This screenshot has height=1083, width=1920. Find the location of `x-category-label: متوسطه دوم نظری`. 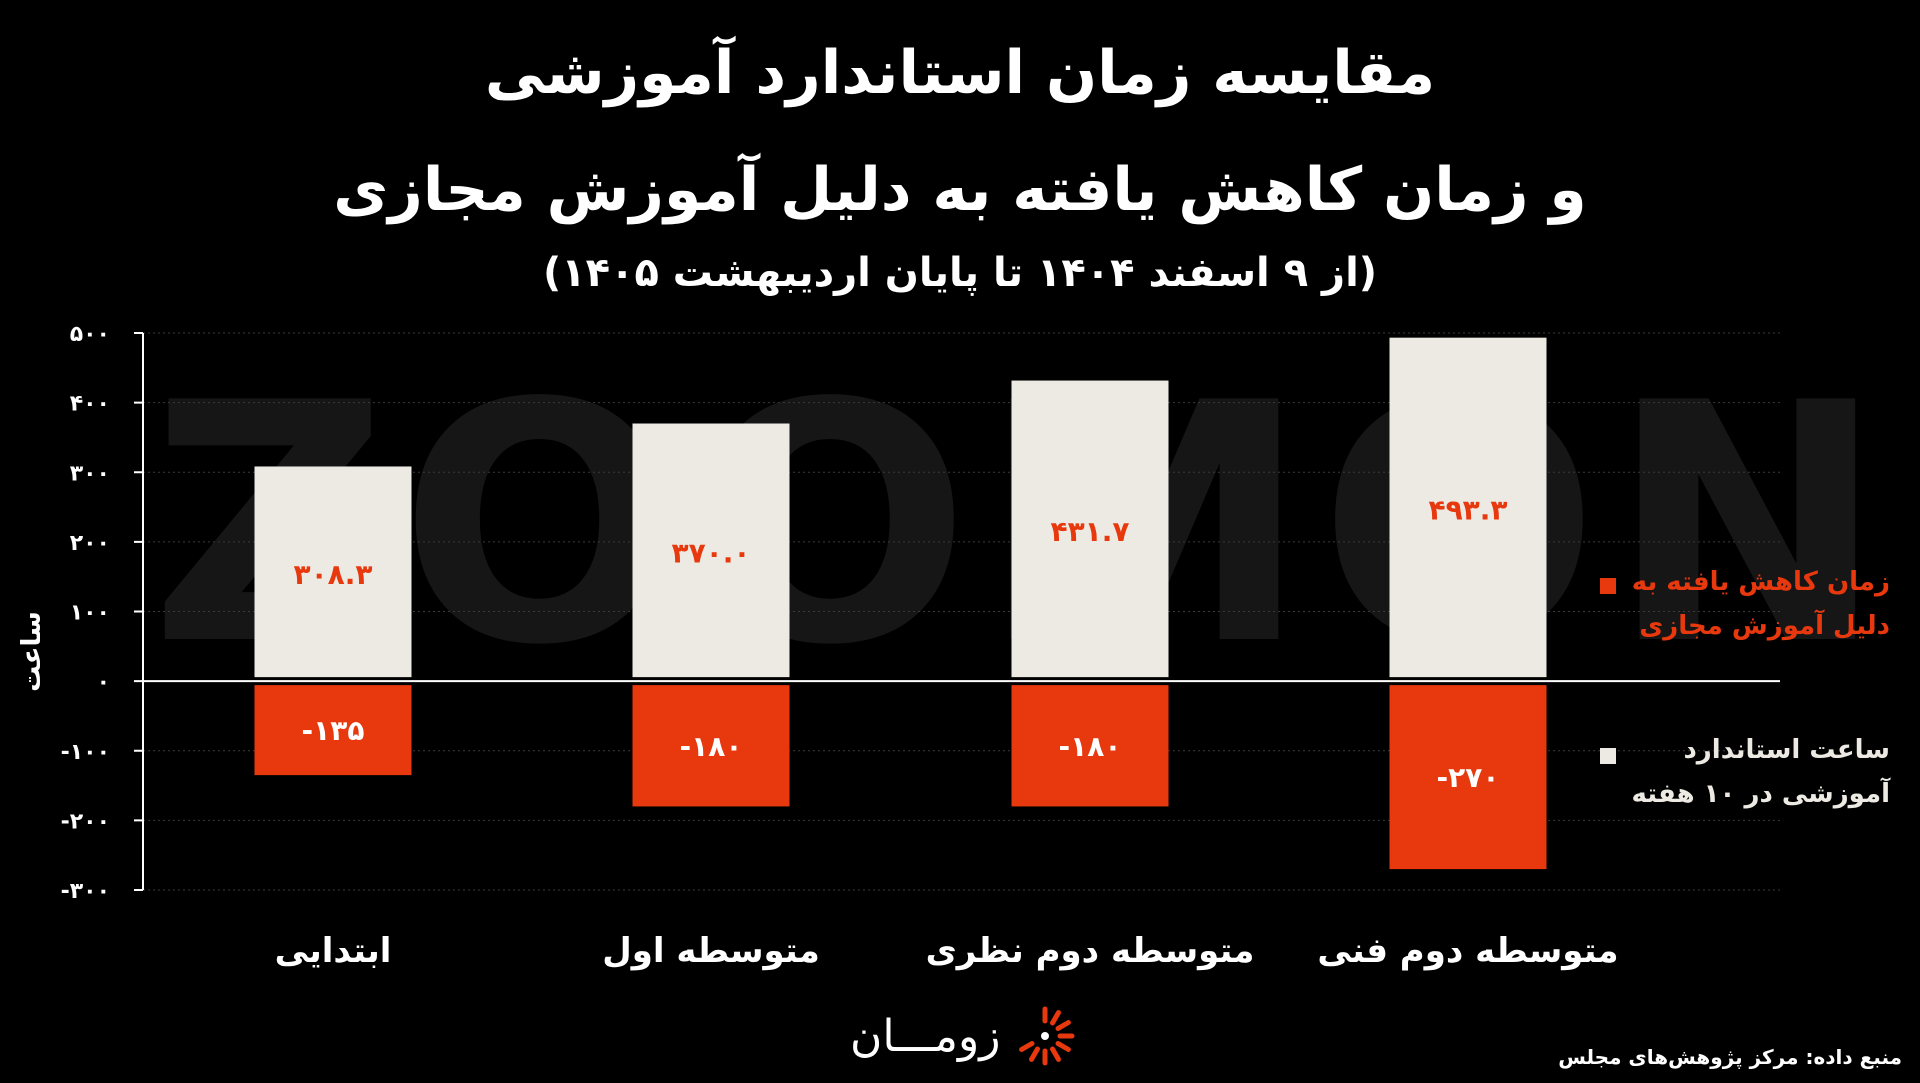

x-category-label: متوسطه دوم نظری is located at coordinates (1090, 951).